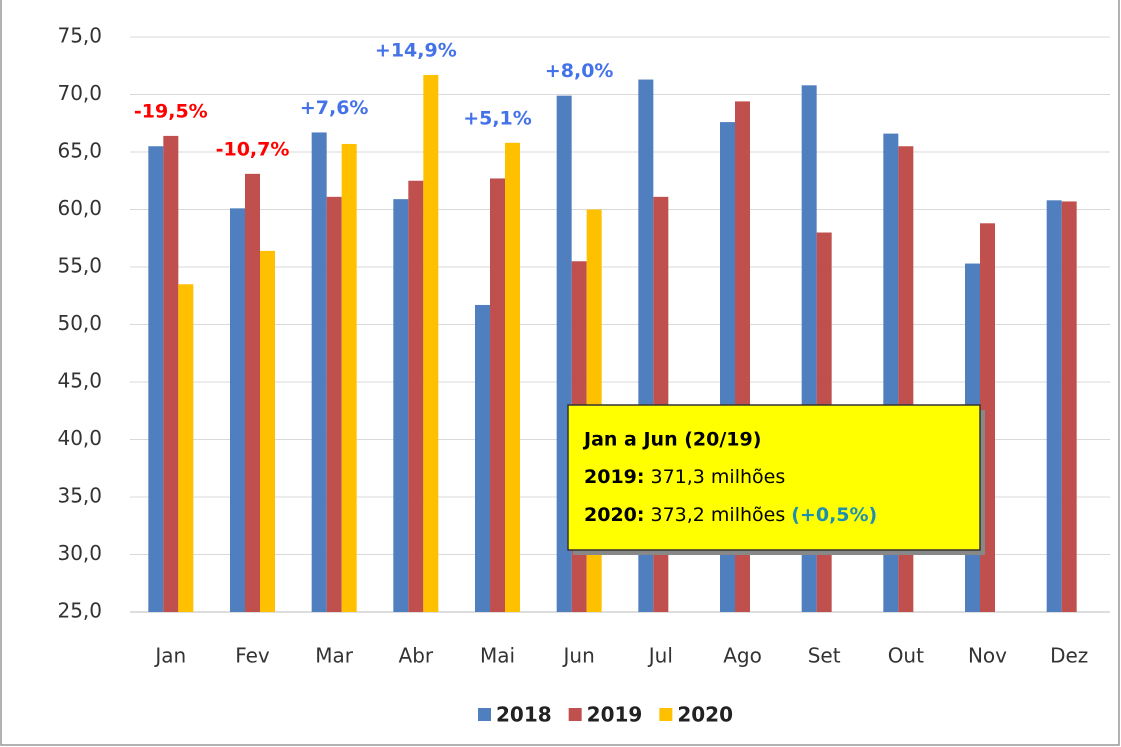 This screenshot has height=747, width=1121. Describe the element at coordinates (79, 208) in the screenshot. I see `y-tick-label: 60,0` at that location.